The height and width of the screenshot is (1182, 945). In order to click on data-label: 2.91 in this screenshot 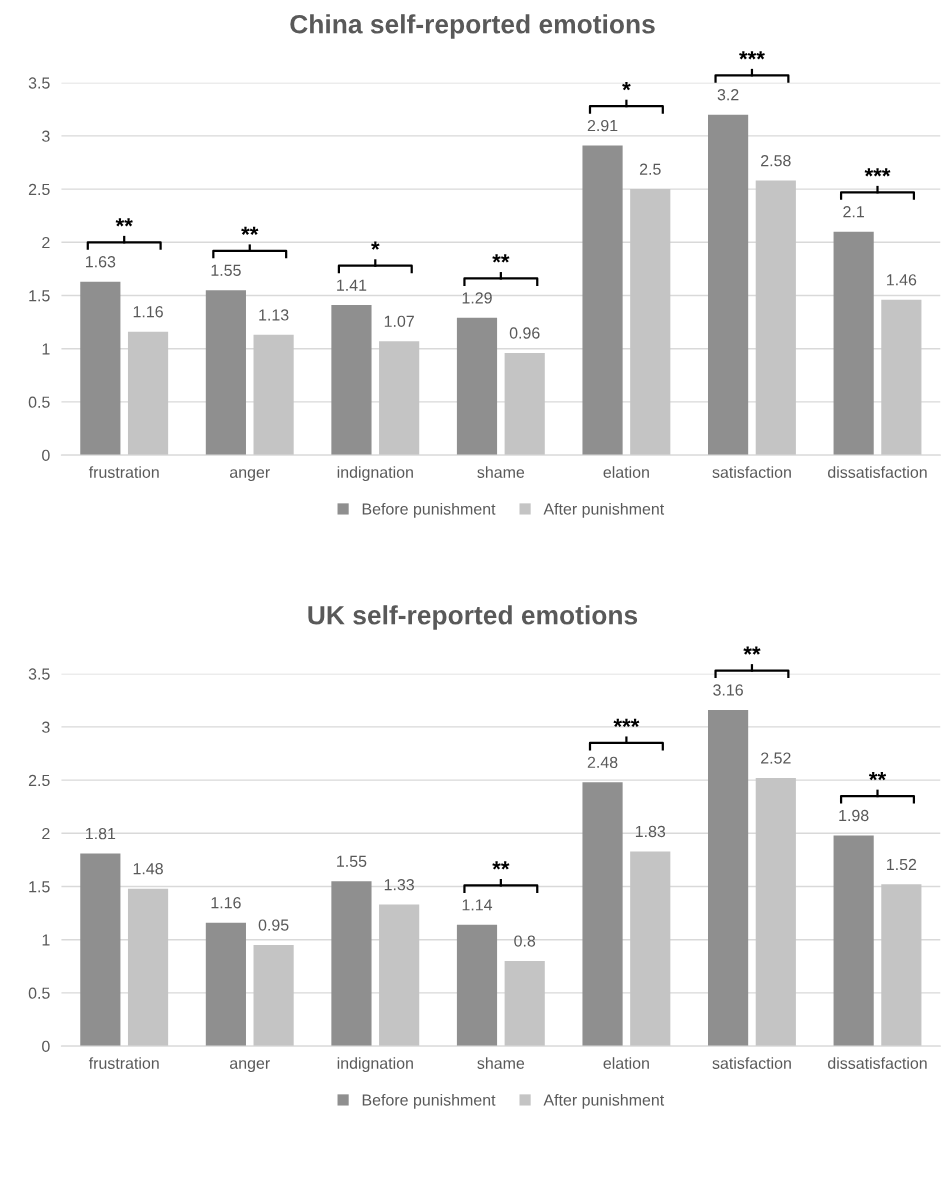, I will do `click(602, 125)`.